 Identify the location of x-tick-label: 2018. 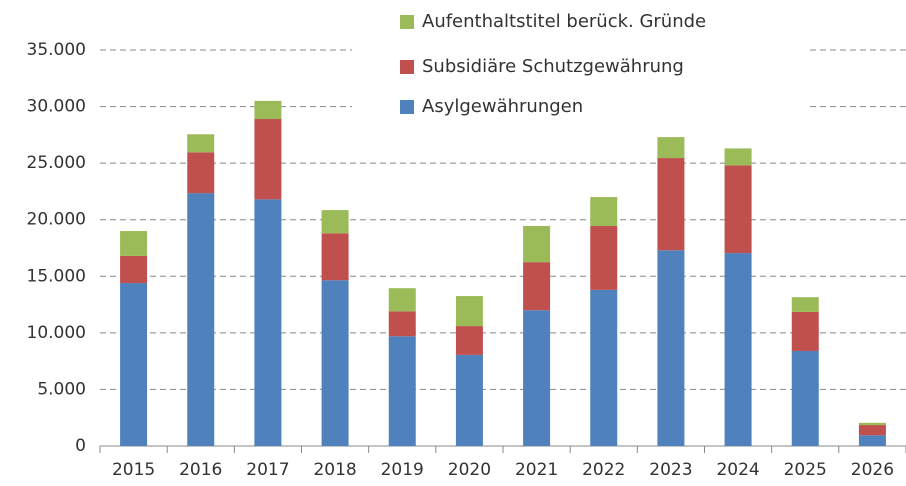
(334, 470).